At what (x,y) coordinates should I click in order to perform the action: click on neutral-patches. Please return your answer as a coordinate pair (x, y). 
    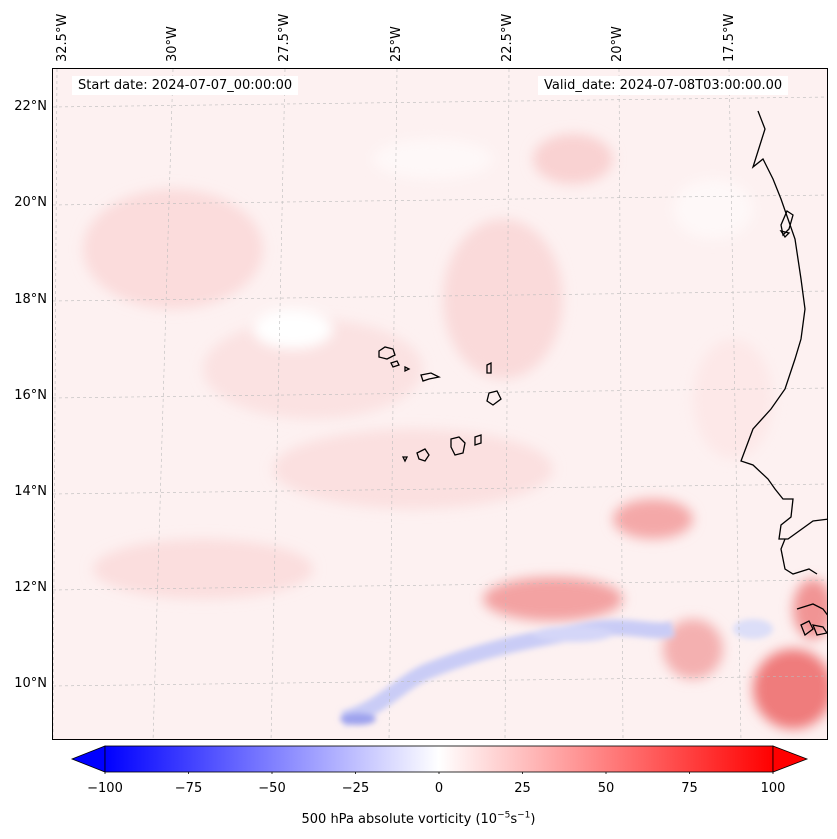
    Looking at the image, I should click on (503, 244).